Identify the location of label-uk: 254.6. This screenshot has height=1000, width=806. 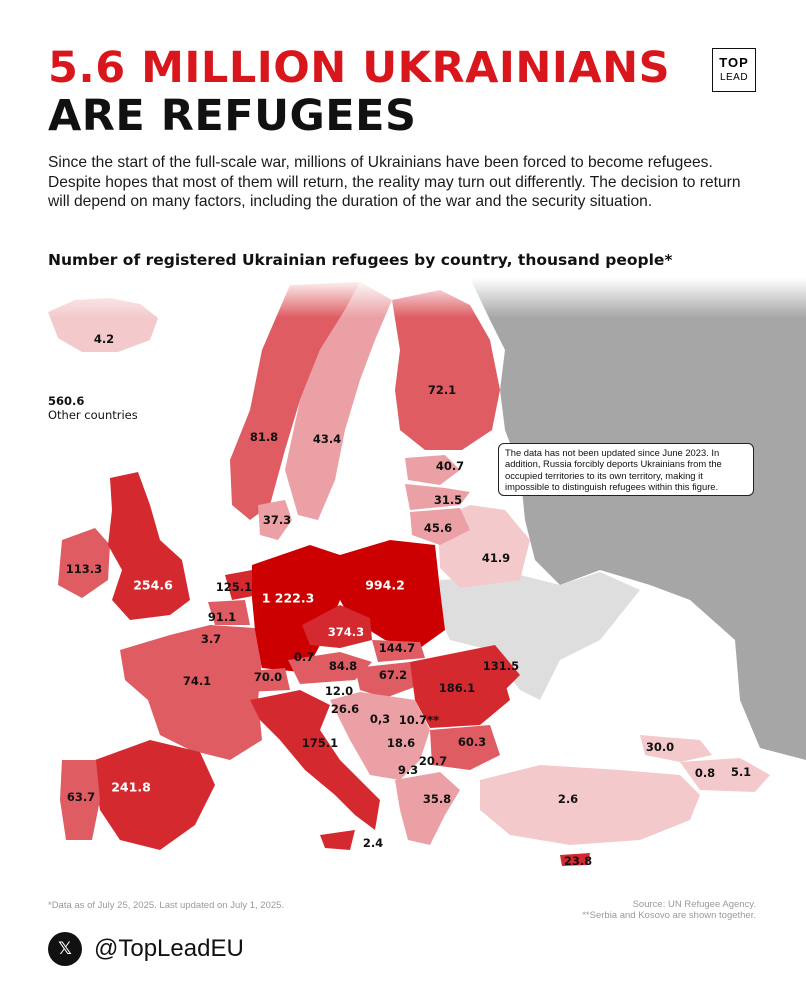
(153, 585).